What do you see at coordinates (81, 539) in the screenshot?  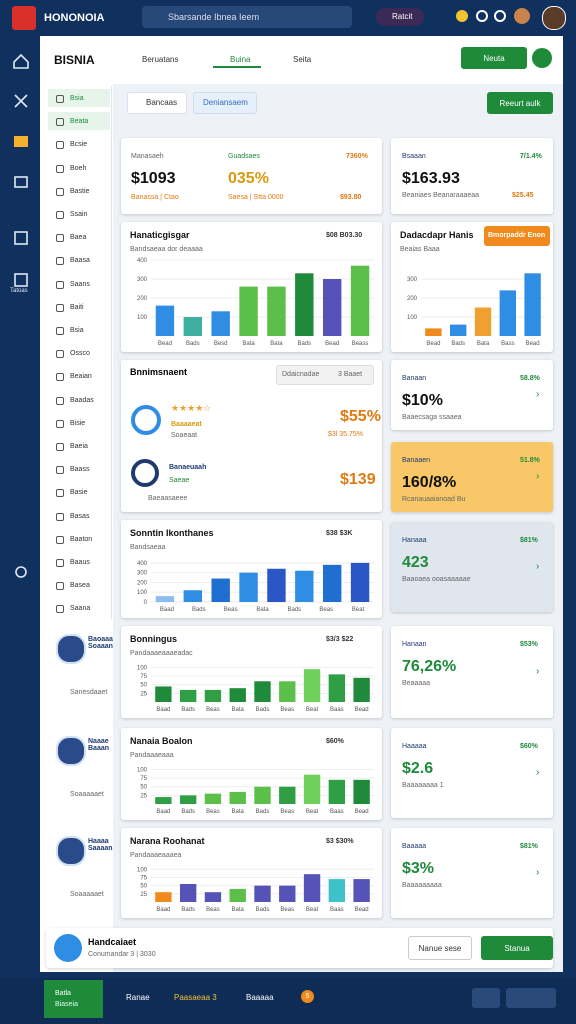 I see `nav-item: Baaton` at bounding box center [81, 539].